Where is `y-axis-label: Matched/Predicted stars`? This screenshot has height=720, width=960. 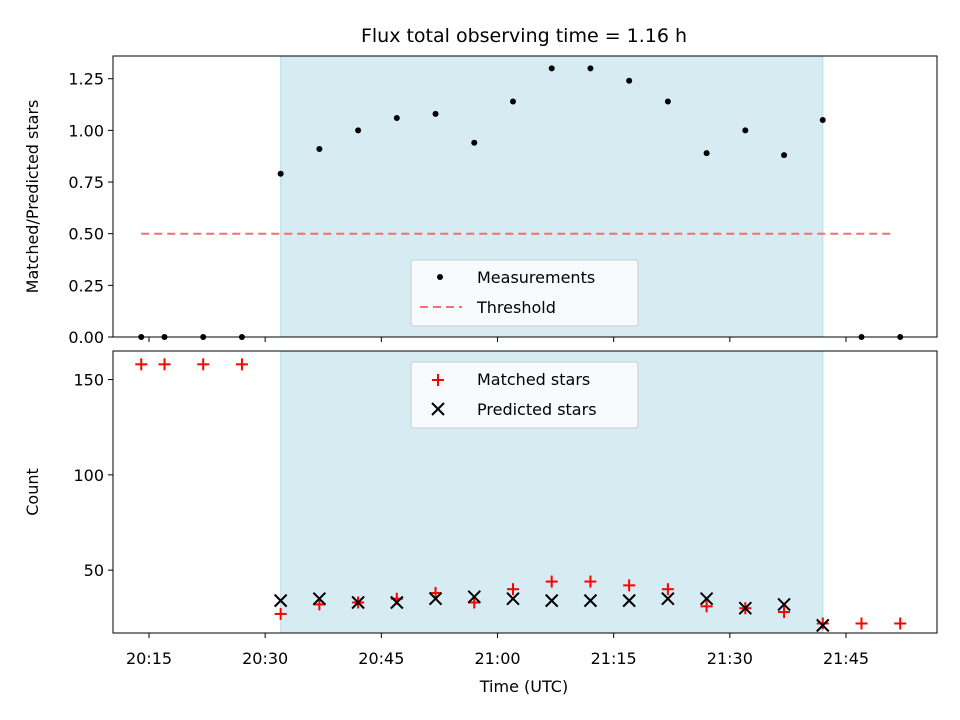 y-axis-label: Matched/Predicted stars is located at coordinates (32, 197).